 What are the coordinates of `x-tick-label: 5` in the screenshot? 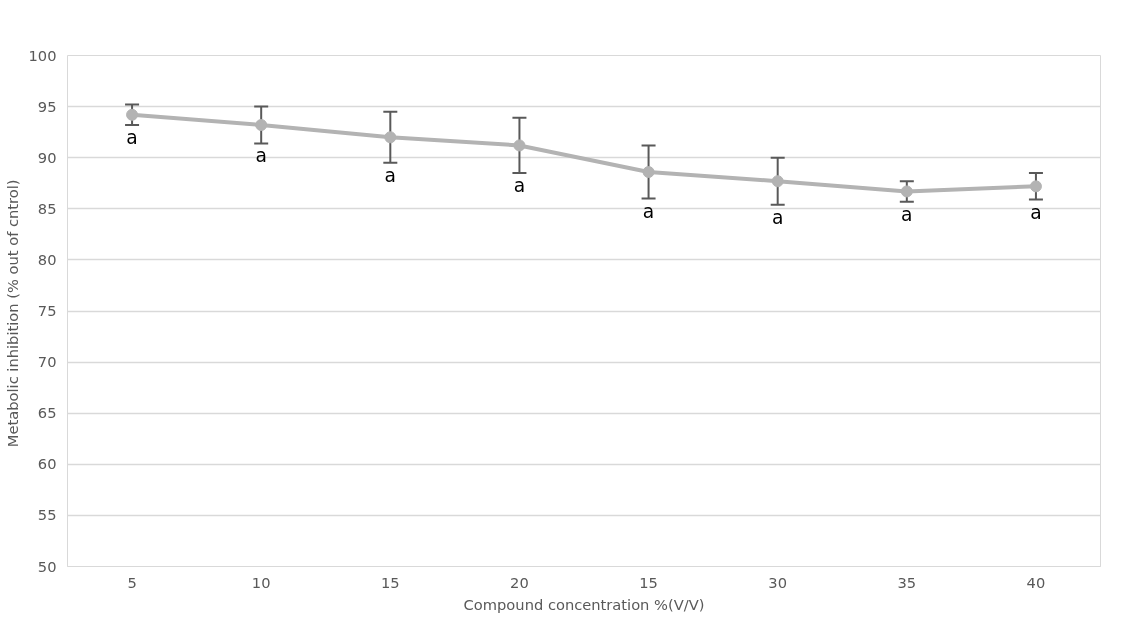 It's located at (132, 582).